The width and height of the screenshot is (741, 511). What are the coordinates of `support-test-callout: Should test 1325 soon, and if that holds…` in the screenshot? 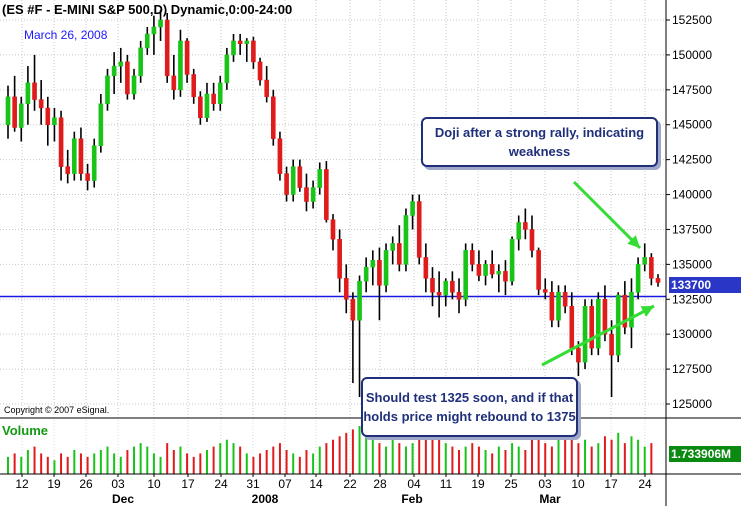 It's located at (469, 407).